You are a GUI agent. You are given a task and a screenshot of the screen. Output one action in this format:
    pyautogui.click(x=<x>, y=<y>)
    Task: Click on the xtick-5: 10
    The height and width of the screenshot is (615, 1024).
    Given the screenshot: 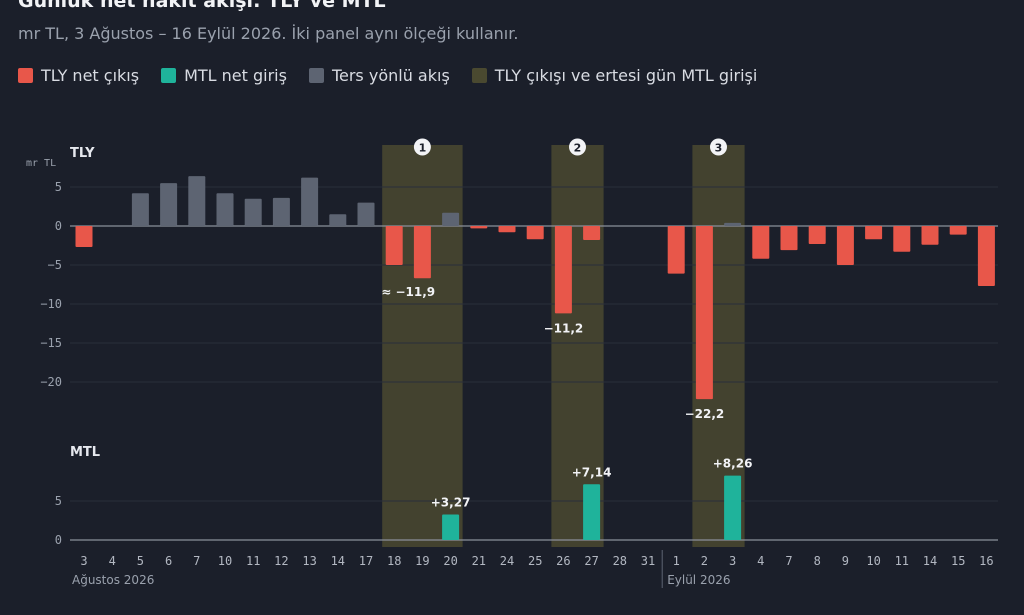 What is the action you would take?
    pyautogui.click(x=225, y=561)
    